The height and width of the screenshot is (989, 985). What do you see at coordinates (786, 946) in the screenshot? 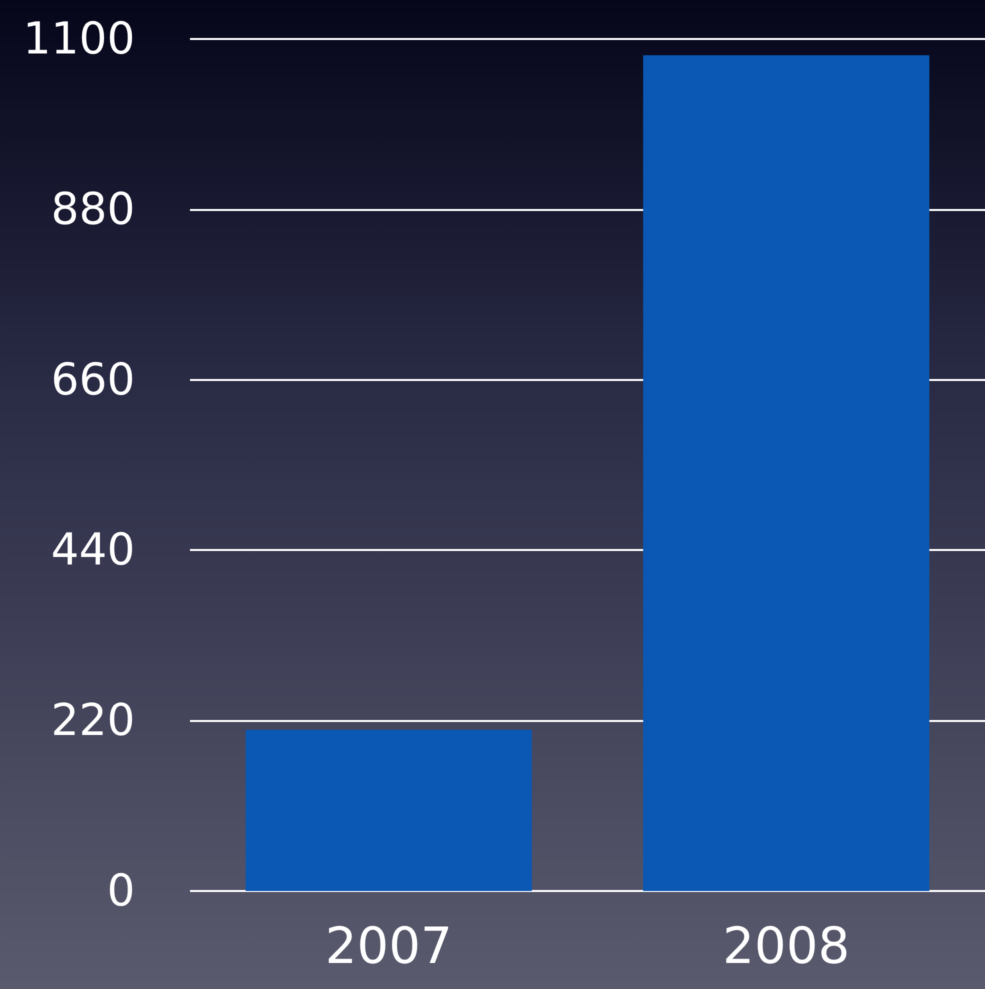
I see `x-tick-label: 2008` at bounding box center [786, 946].